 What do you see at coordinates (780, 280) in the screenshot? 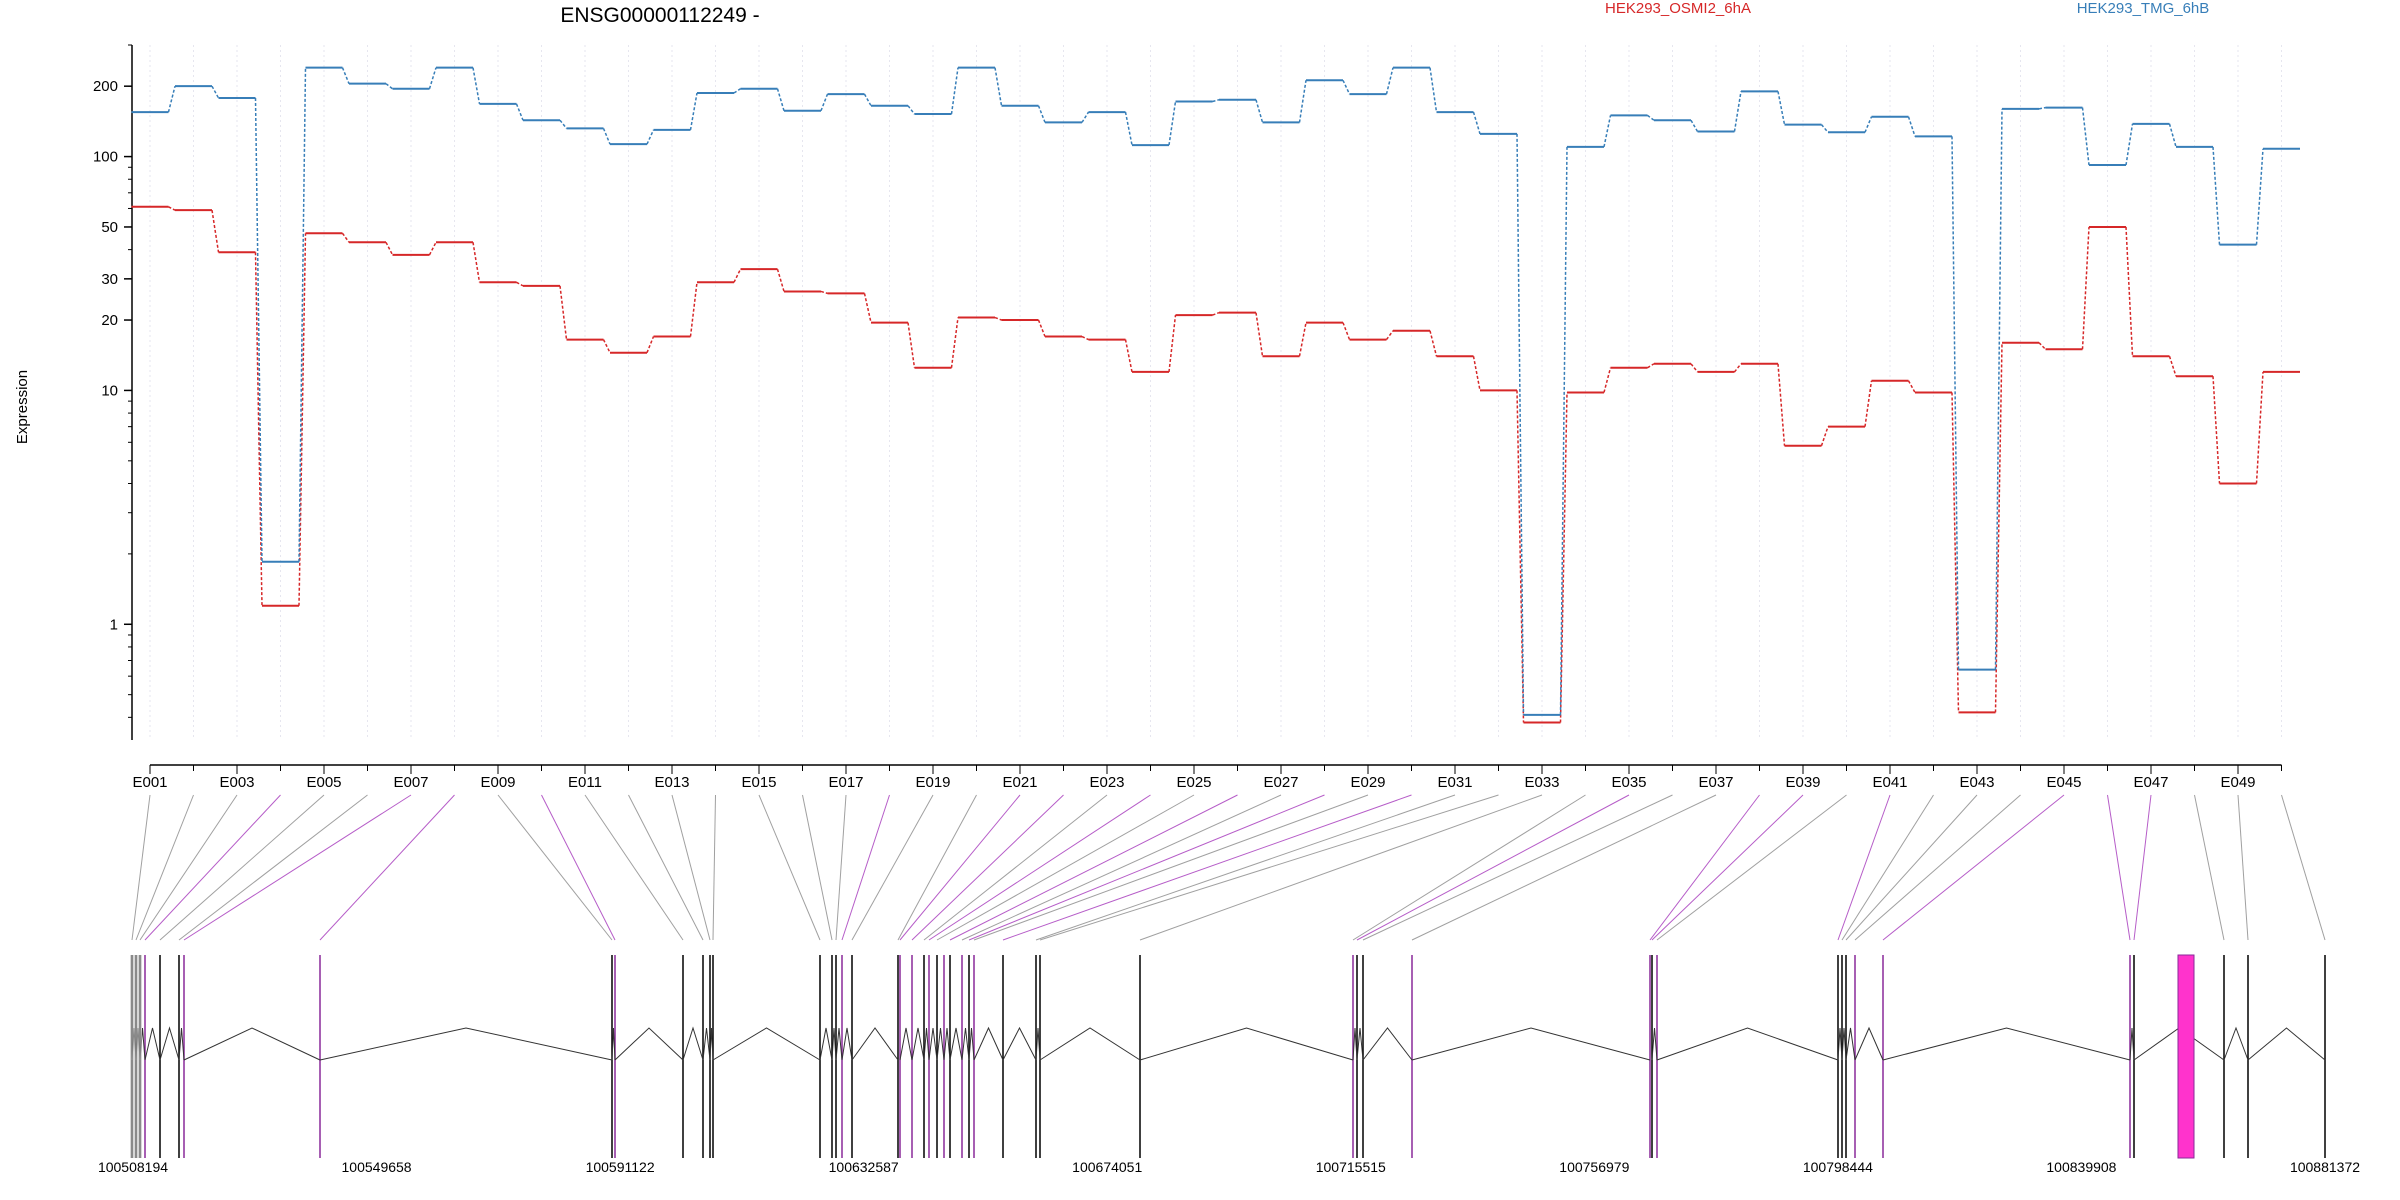
I see `link-E015` at bounding box center [780, 280].